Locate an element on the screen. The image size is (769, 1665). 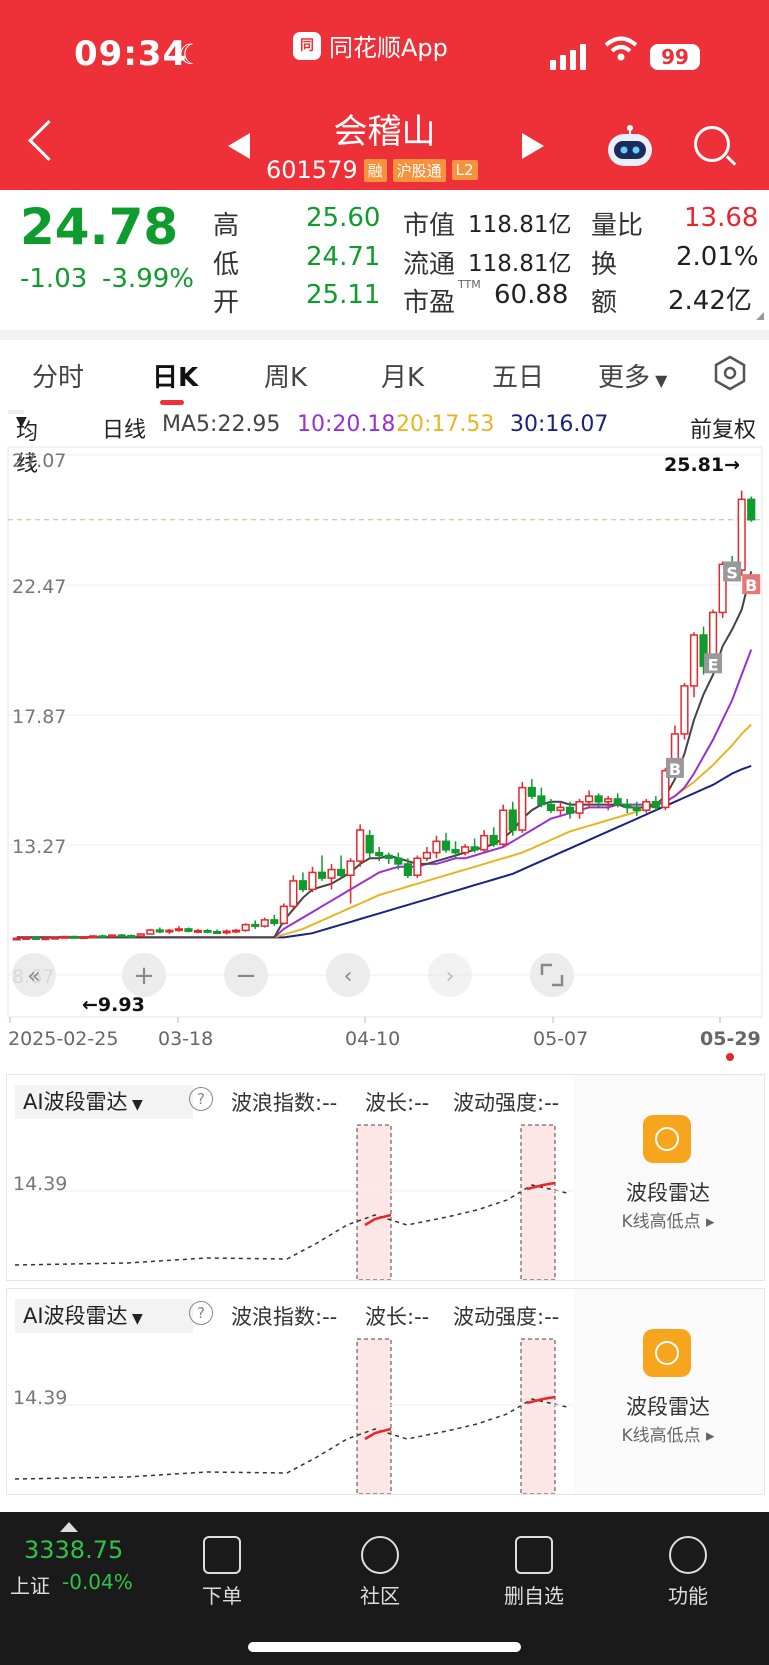
turnover-label: 换 is located at coordinates (604, 265).